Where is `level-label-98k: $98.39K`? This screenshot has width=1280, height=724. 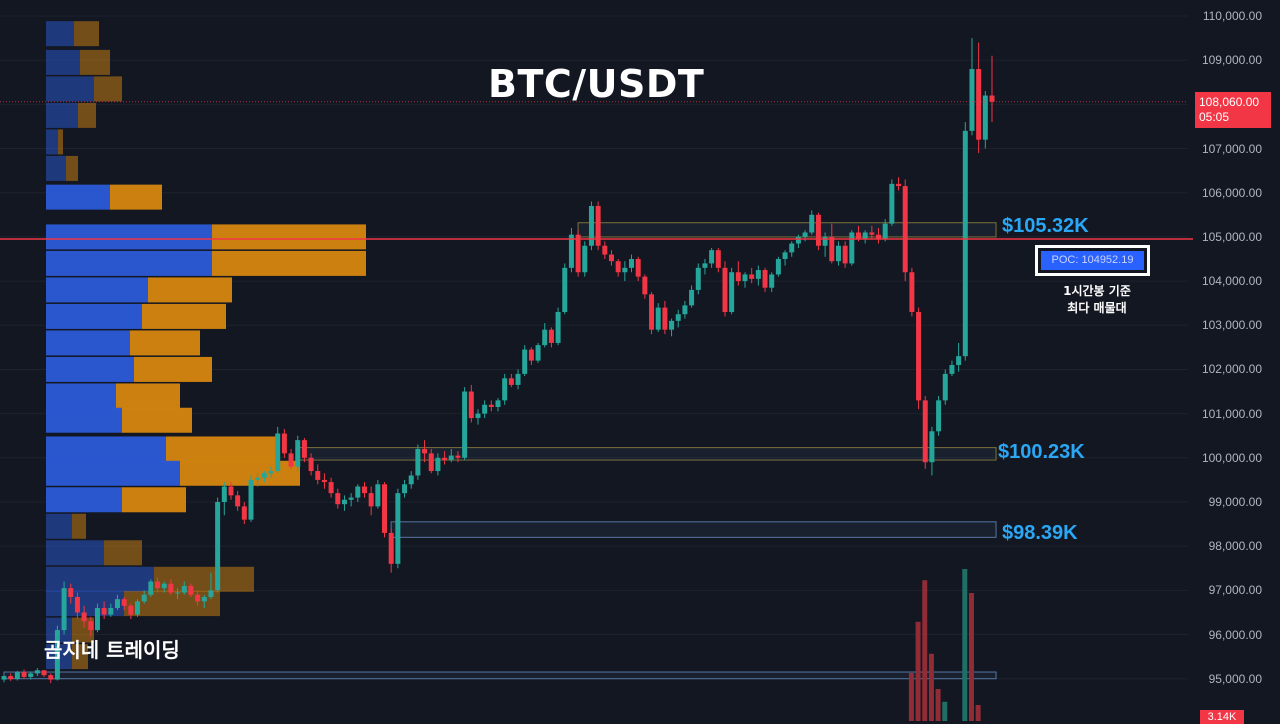 level-label-98k: $98.39K is located at coordinates (1040, 533).